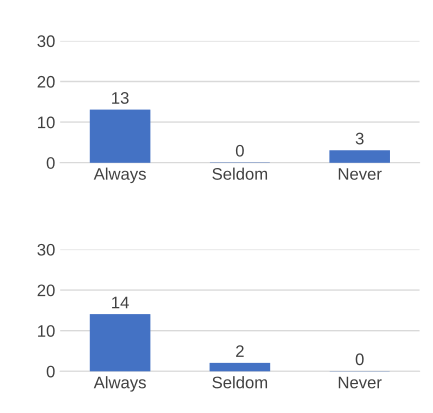 The image size is (433, 413). What do you see at coordinates (240, 351) in the screenshot?
I see `data-label: 2` at bounding box center [240, 351].